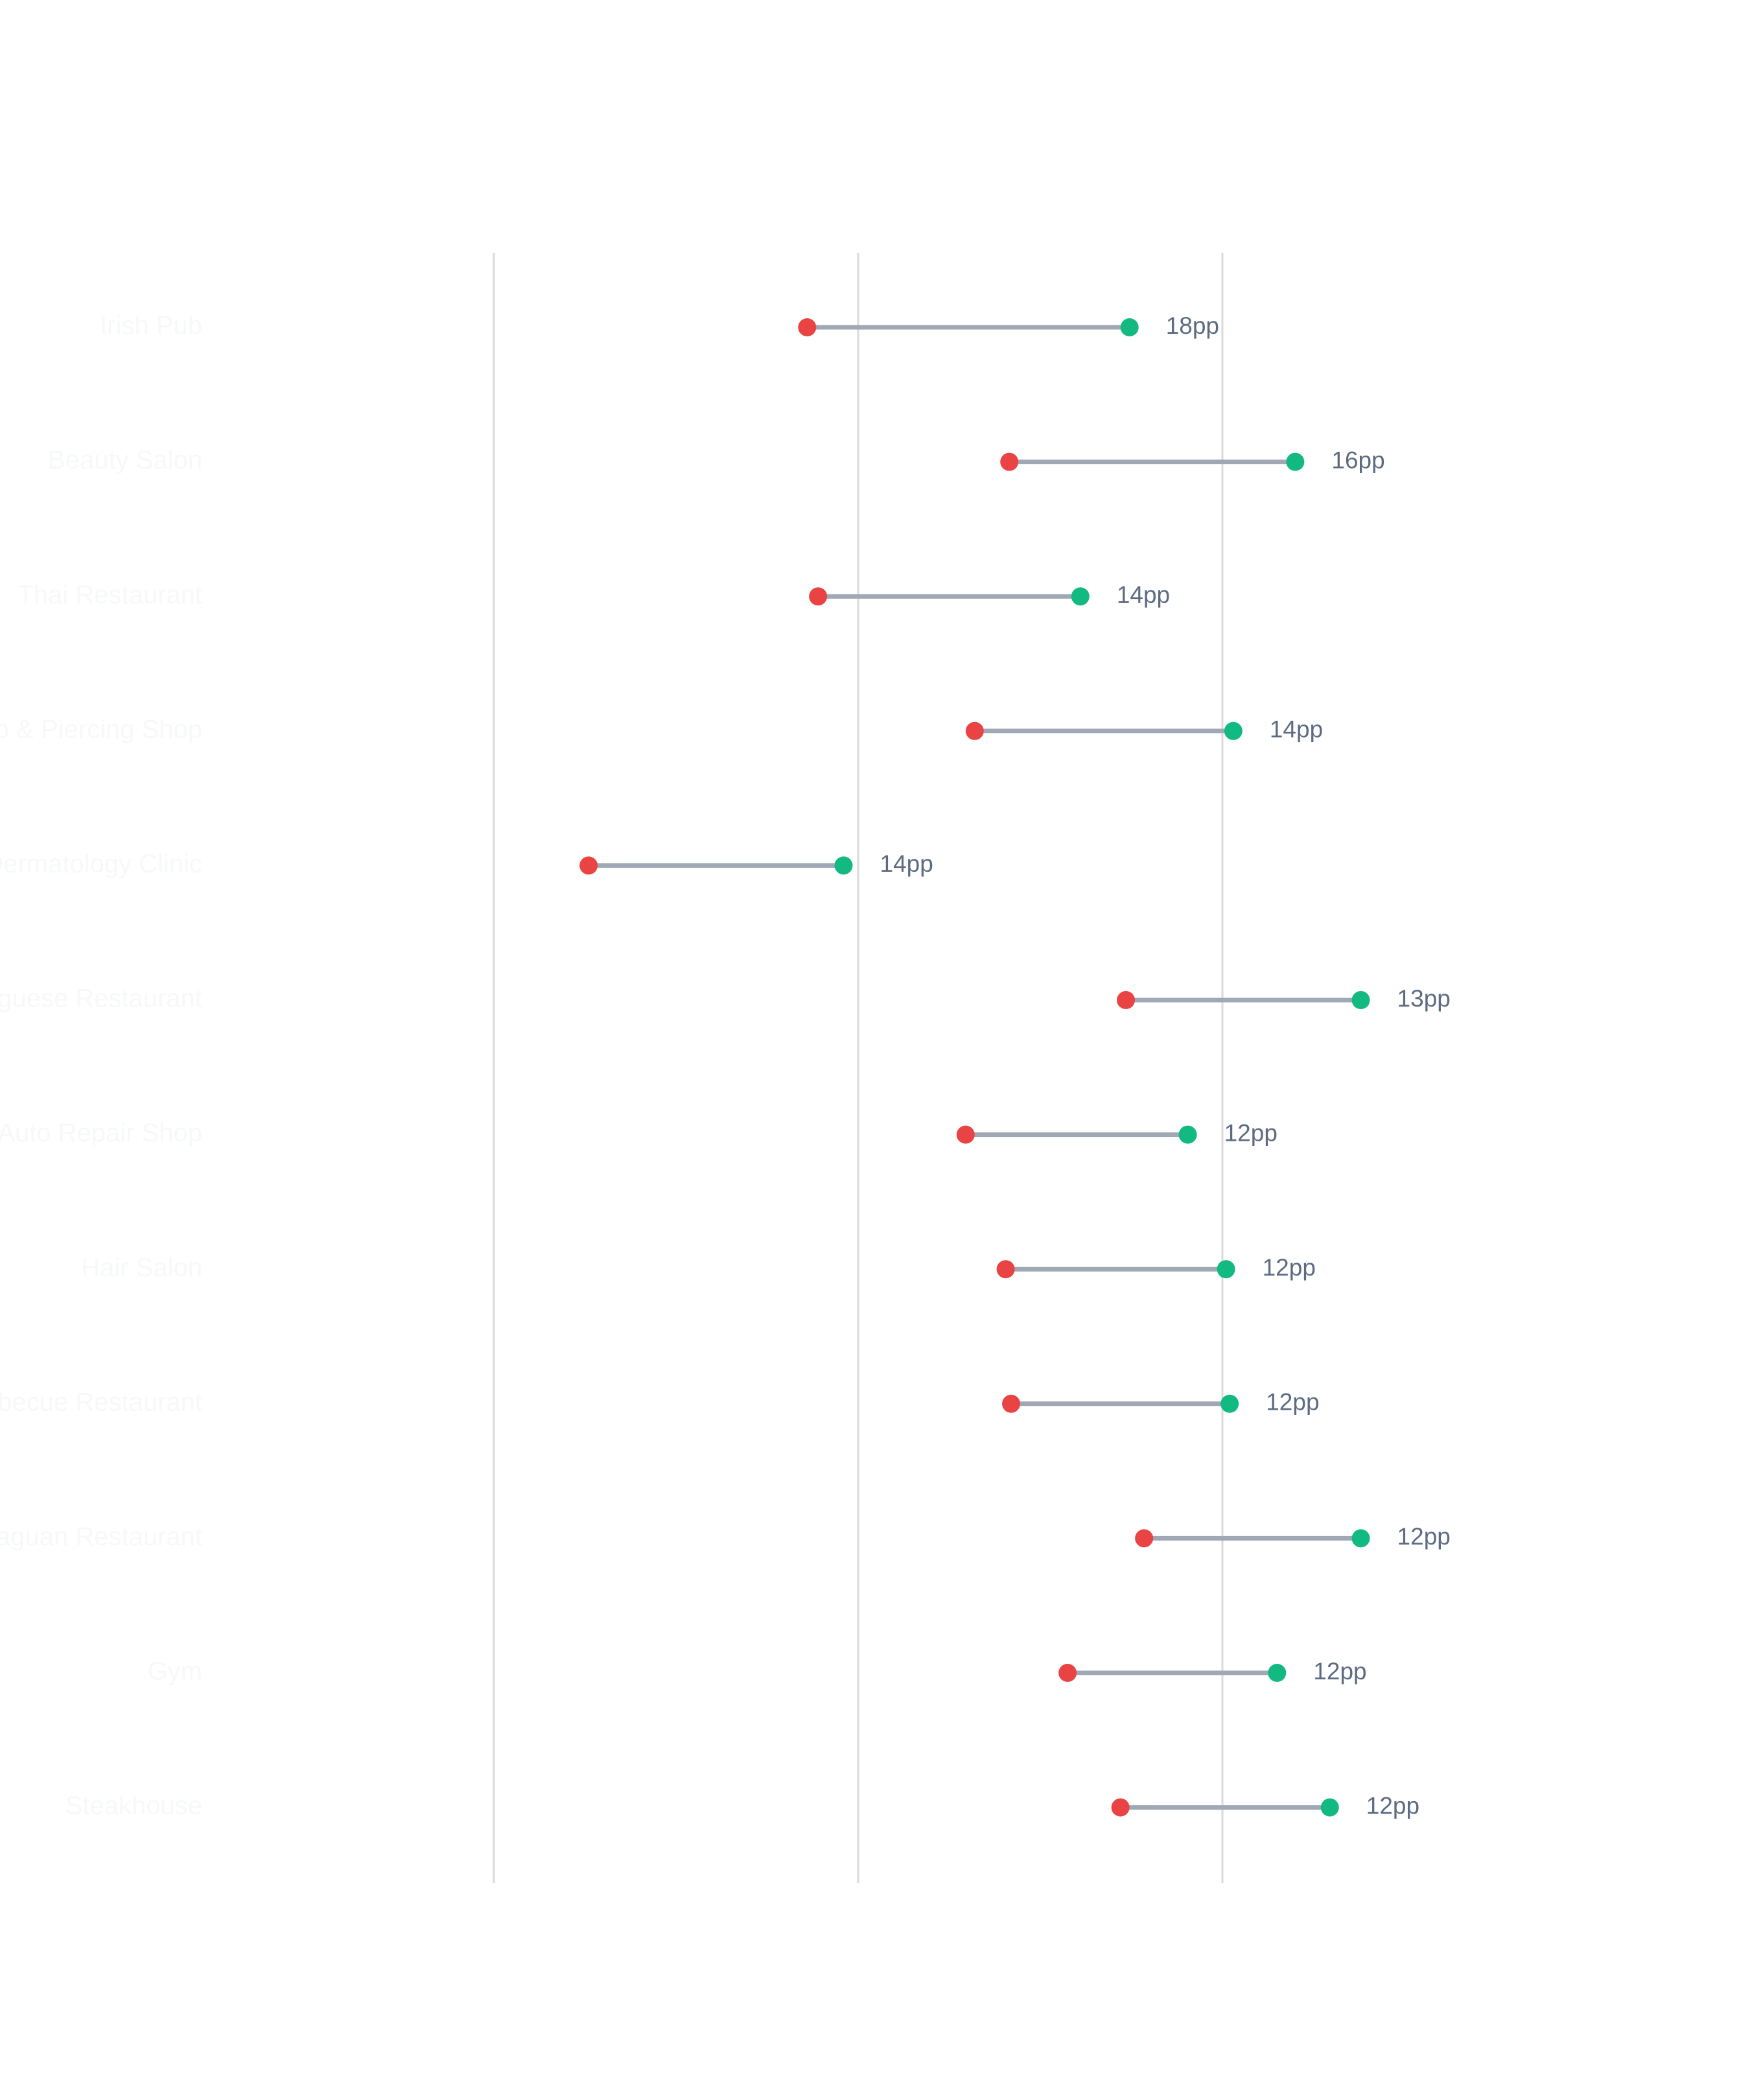 This screenshot has width=1750, height=2100. Describe the element at coordinates (101, 864) in the screenshot. I see `category-label: Dermatology Clinic` at that location.